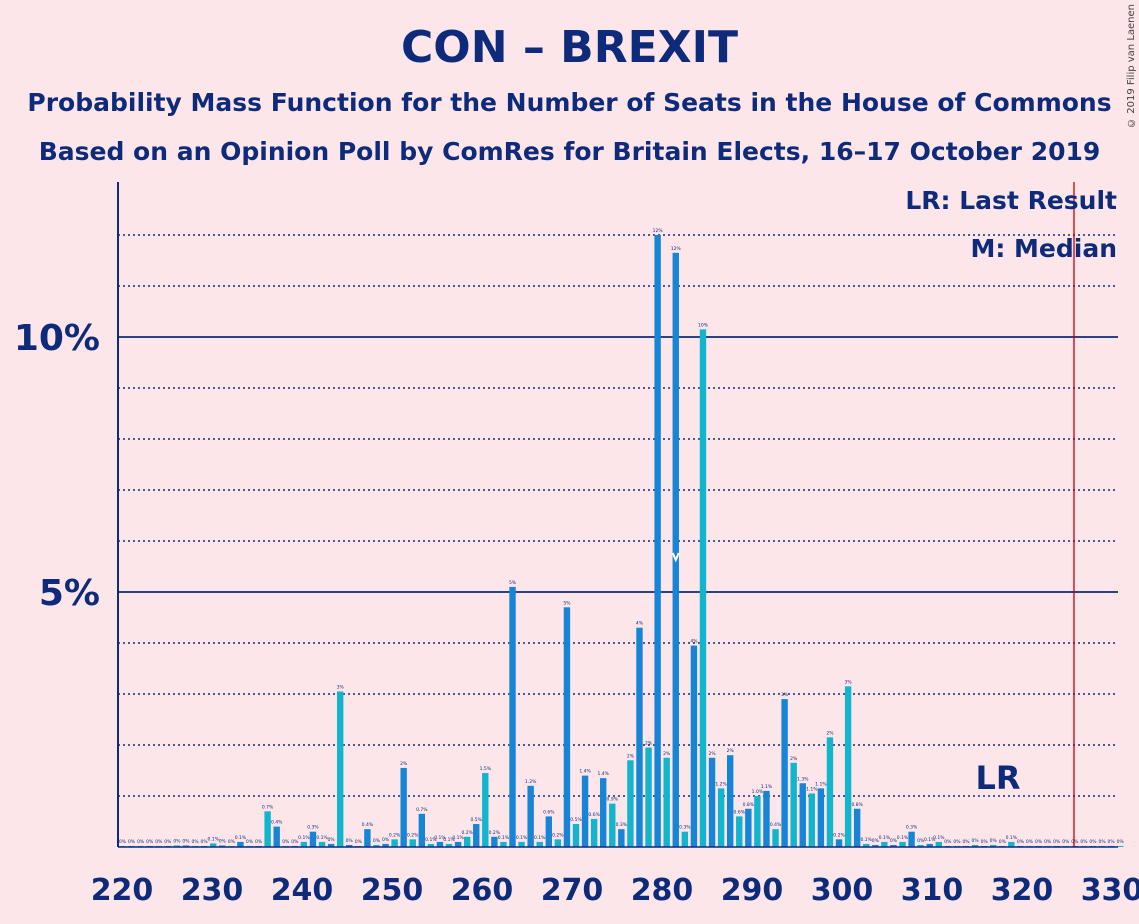  I want to click on bar-label-318: 0.1%, so click(1012, 838).